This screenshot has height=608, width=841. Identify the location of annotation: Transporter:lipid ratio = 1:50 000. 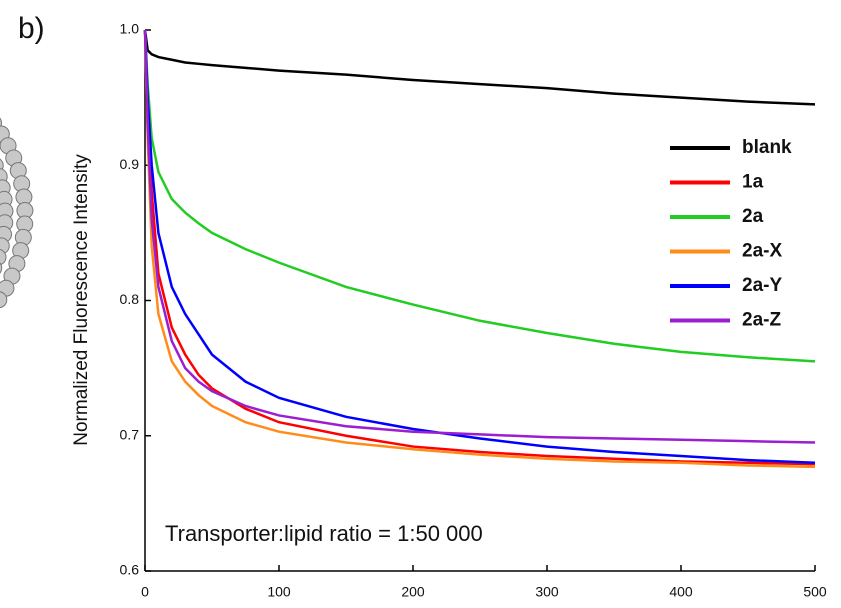
(324, 533).